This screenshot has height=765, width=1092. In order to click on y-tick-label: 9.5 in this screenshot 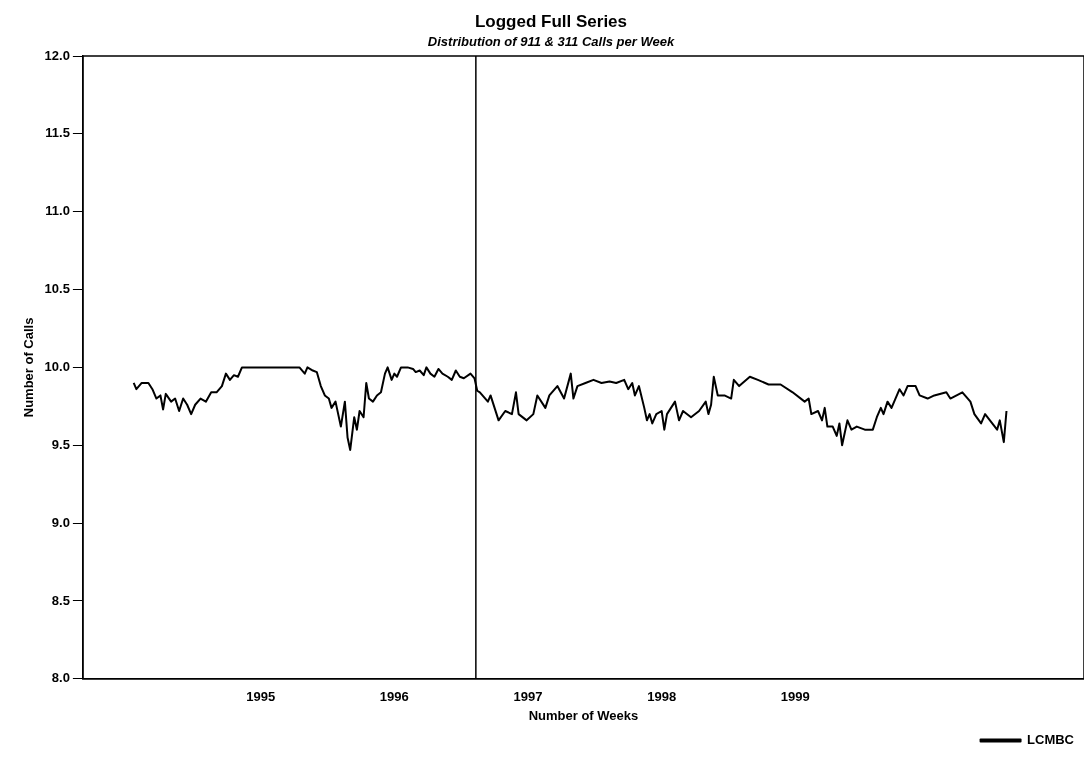, I will do `click(60, 444)`.